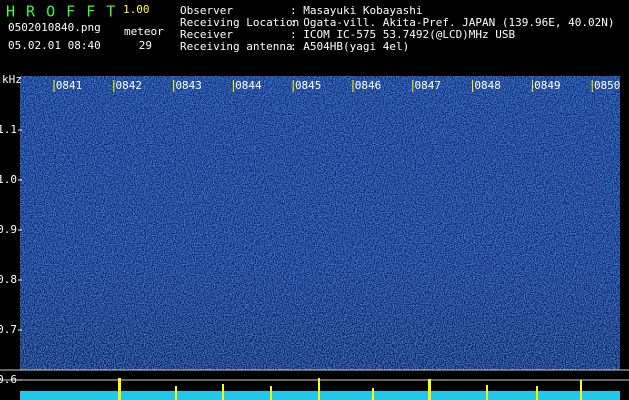 The height and width of the screenshot is (400, 629). I want to click on freq-label: 0.7, so click(8, 329).